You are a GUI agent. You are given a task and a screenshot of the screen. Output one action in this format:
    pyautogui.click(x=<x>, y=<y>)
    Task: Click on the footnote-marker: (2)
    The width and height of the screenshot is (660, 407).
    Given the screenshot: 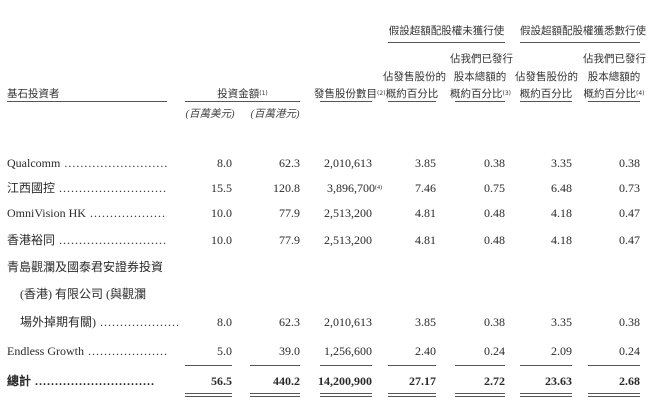 What is the action you would take?
    pyautogui.click(x=381, y=93)
    